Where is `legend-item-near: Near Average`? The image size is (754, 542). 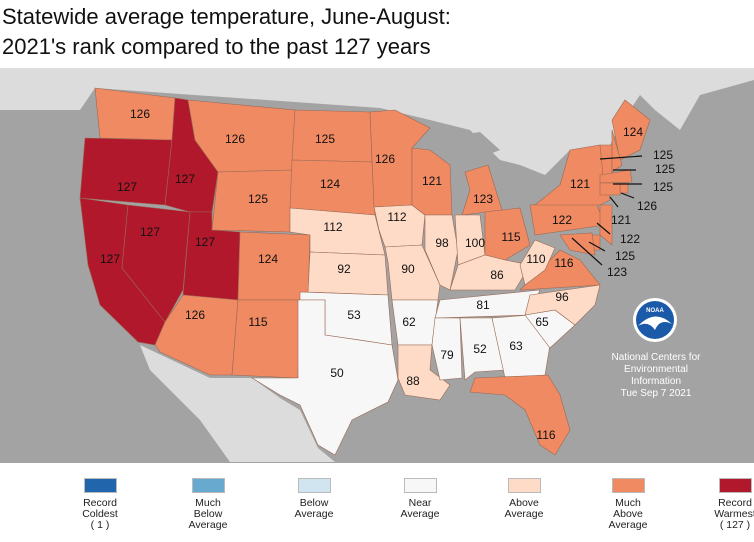 legend-item-near: Near Average is located at coordinates (420, 499).